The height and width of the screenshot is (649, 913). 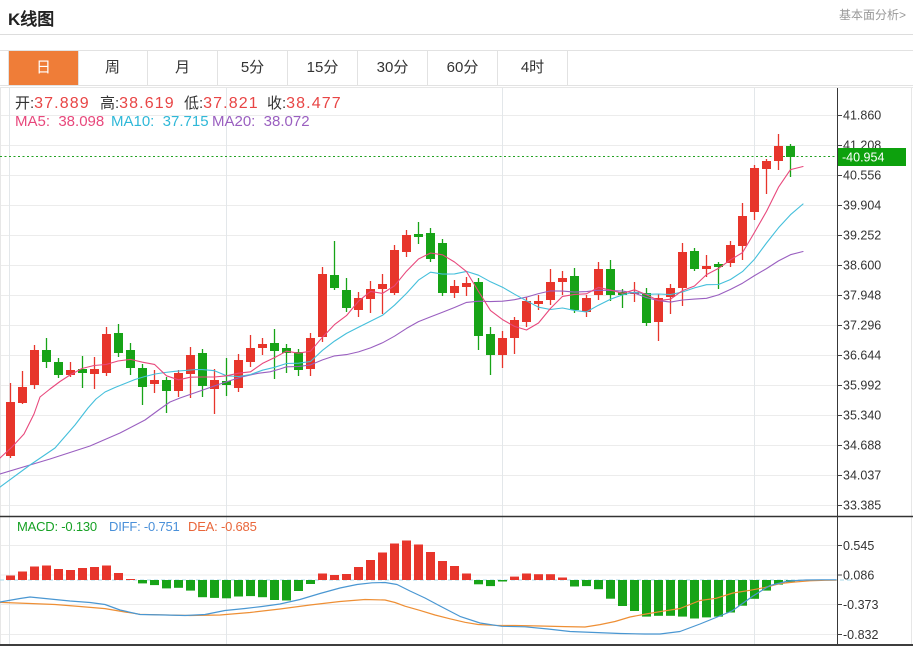 I want to click on svg-text: 36.644, so click(x=862, y=356).